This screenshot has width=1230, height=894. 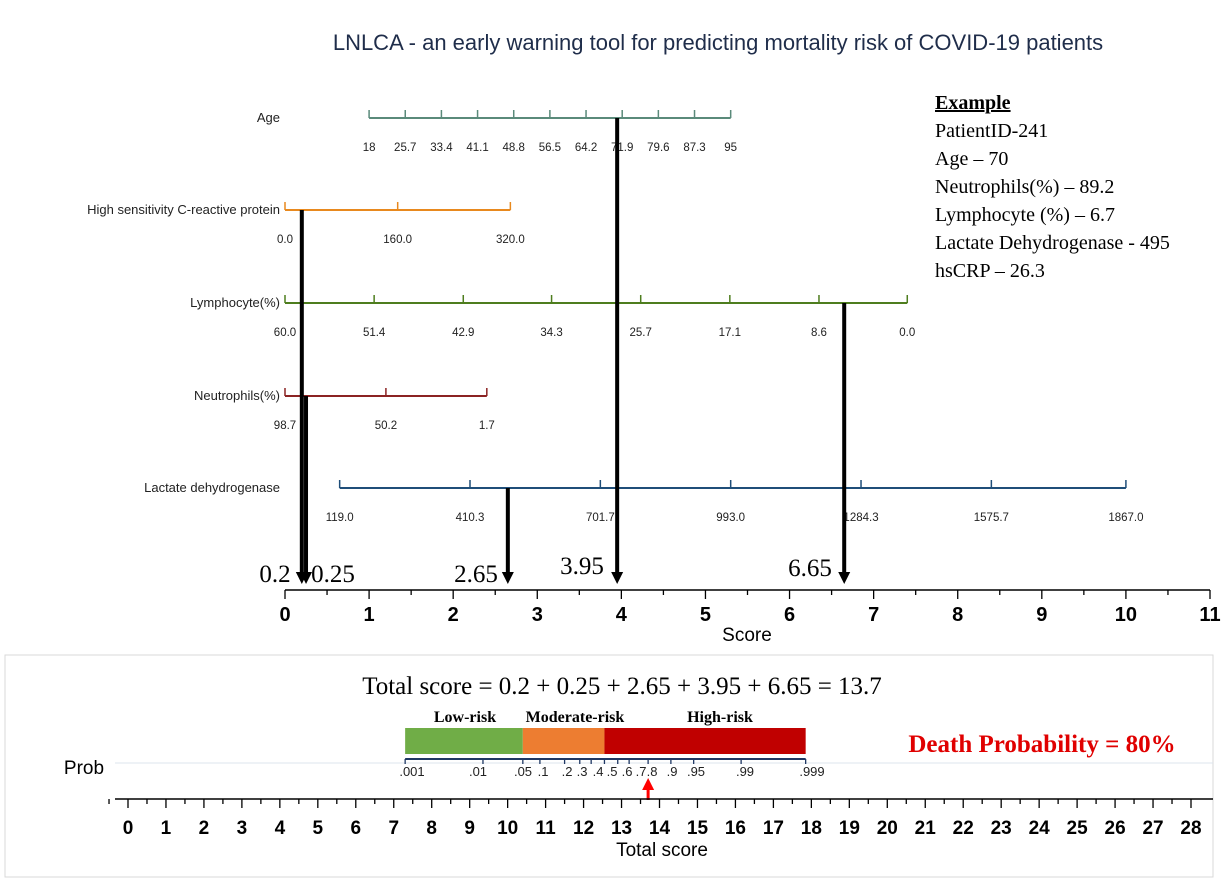 What do you see at coordinates (705, 741) in the screenshot?
I see `risk-band-high-risk` at bounding box center [705, 741].